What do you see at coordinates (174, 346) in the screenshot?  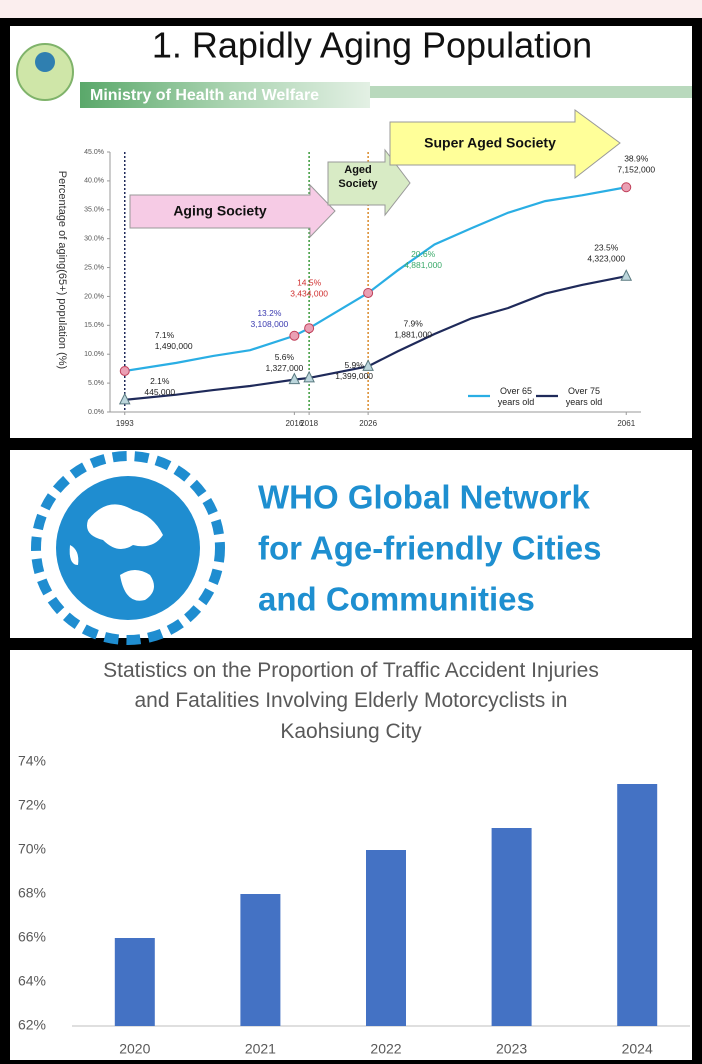 I see `count-label: 1,490,000` at bounding box center [174, 346].